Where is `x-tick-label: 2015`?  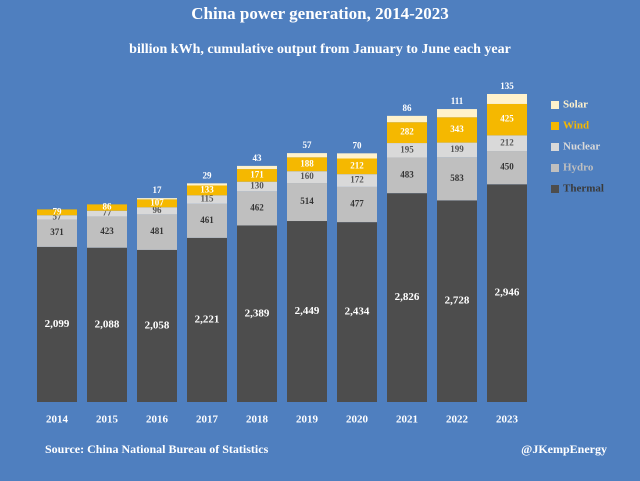
x-tick-label: 2015 is located at coordinates (107, 420).